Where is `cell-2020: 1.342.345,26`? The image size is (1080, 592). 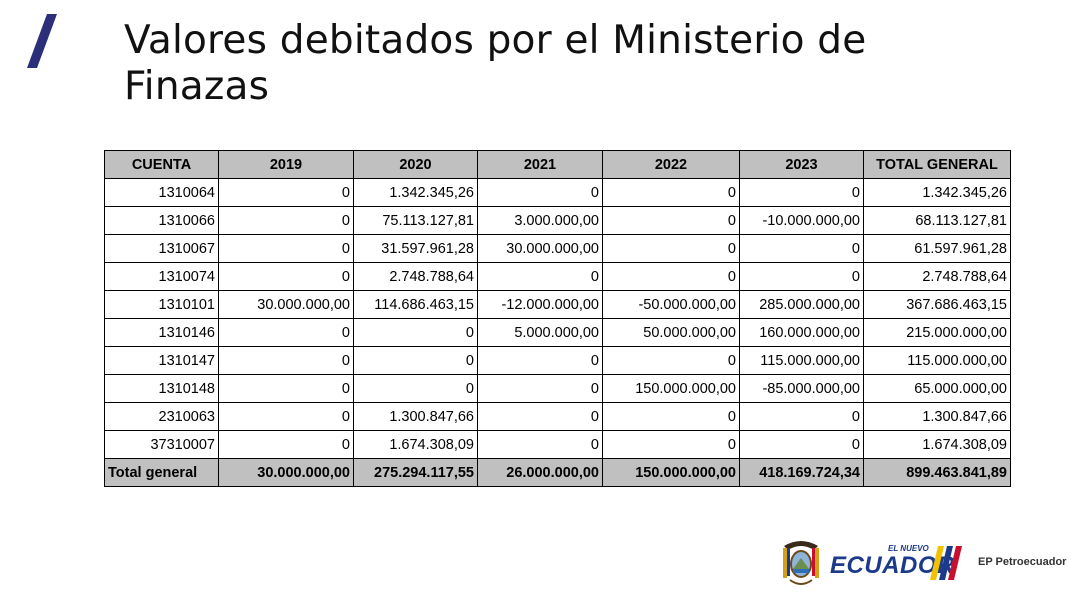 cell-2020: 1.342.345,26 is located at coordinates (415, 192).